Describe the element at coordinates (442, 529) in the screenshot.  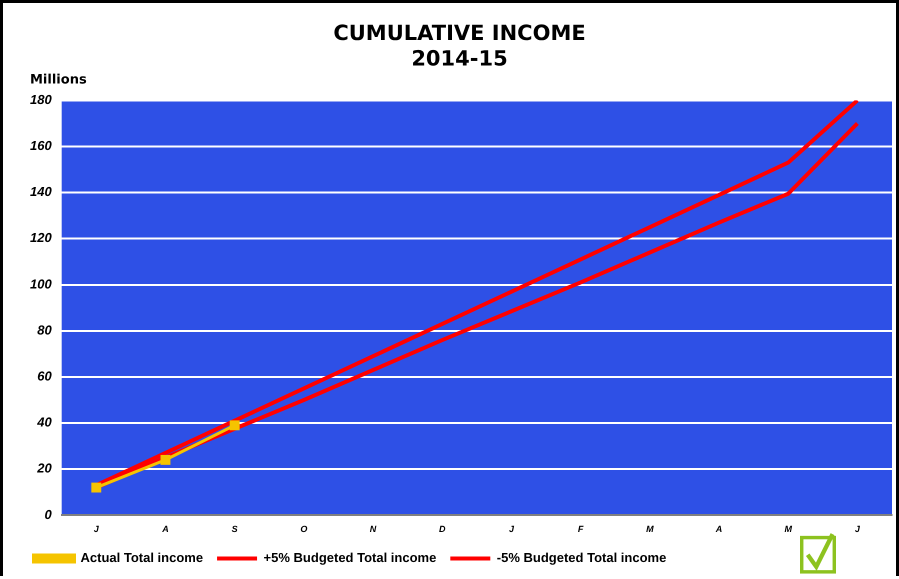
I see `x-tick-label: D` at that location.